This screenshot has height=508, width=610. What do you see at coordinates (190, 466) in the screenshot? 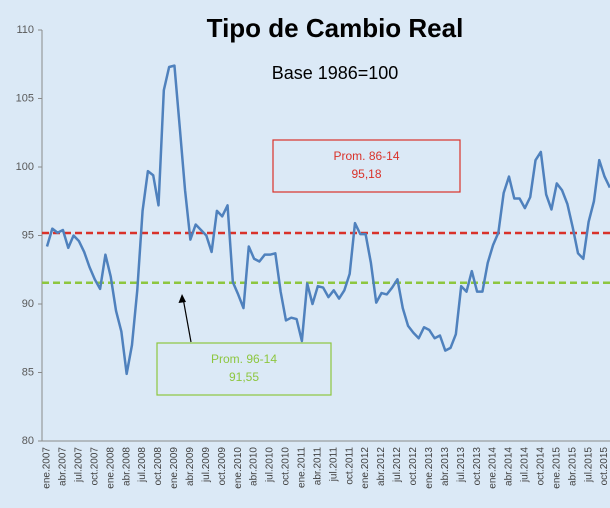
I see `x-tick-label: abr.2009` at bounding box center [190, 466].